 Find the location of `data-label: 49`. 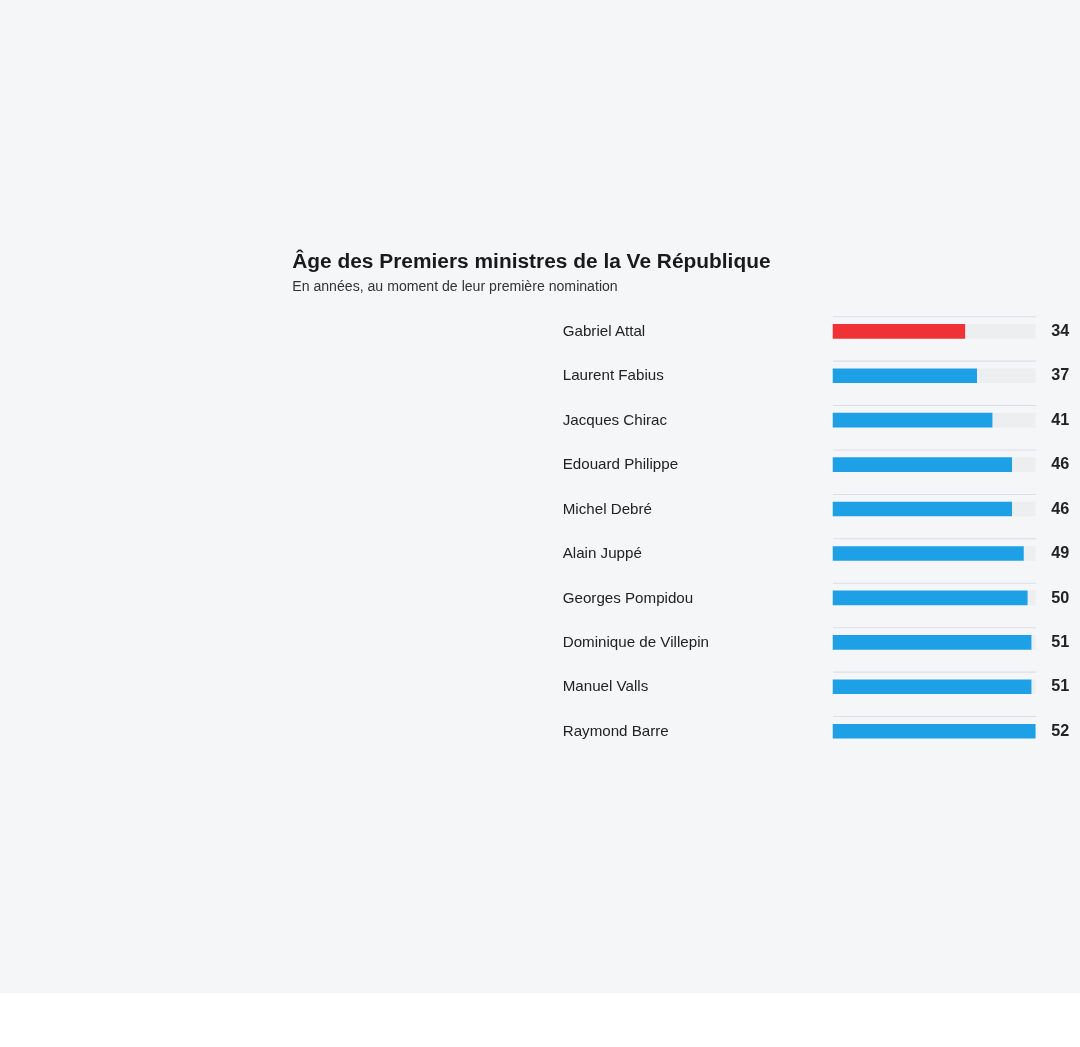

data-label: 49 is located at coordinates (1060, 552).